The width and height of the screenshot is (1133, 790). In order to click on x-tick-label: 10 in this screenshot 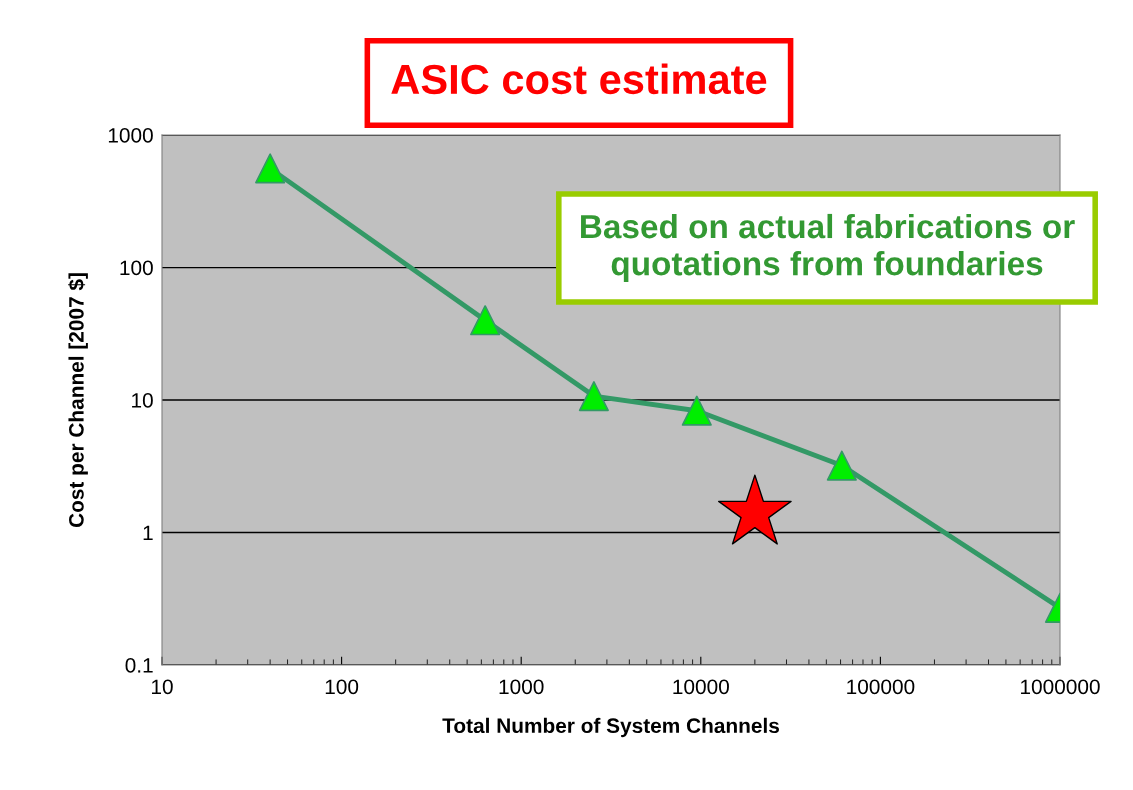, I will do `click(162, 687)`.